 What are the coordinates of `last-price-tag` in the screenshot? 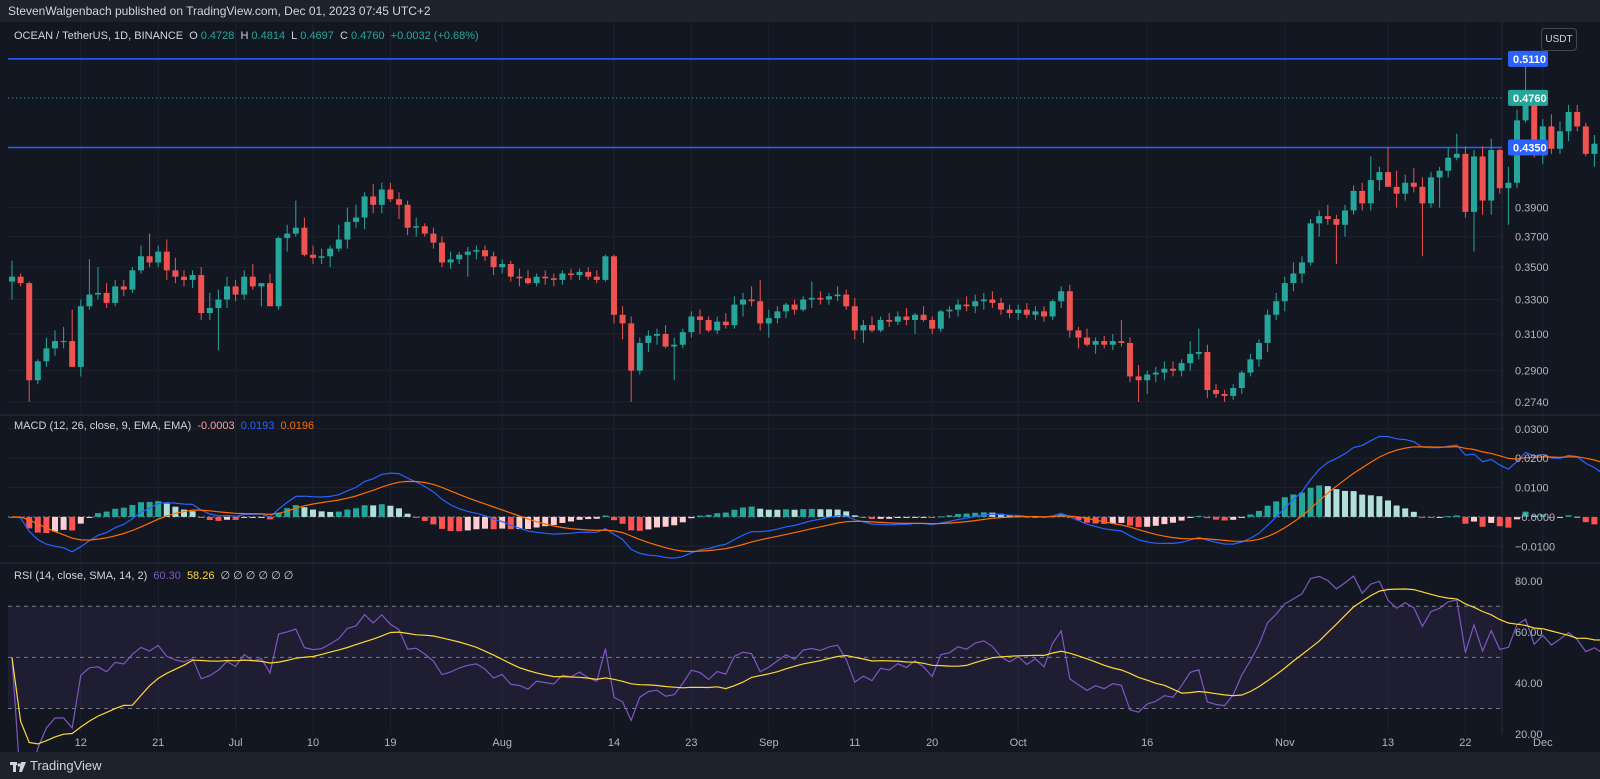 It's located at (1528, 97).